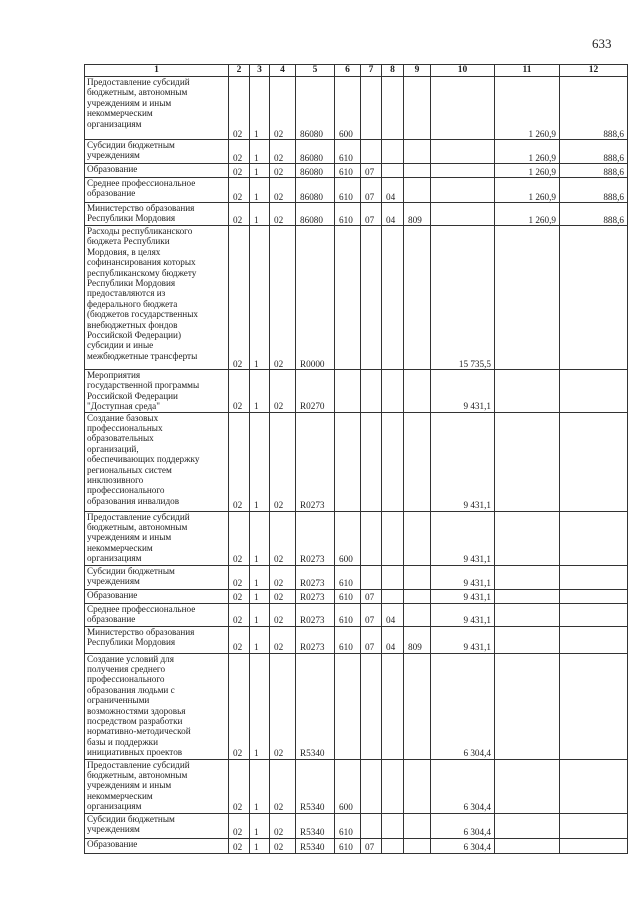 This screenshot has width=640, height=905. I want to click on cell-col-10: 6 304,4, so click(462, 825).